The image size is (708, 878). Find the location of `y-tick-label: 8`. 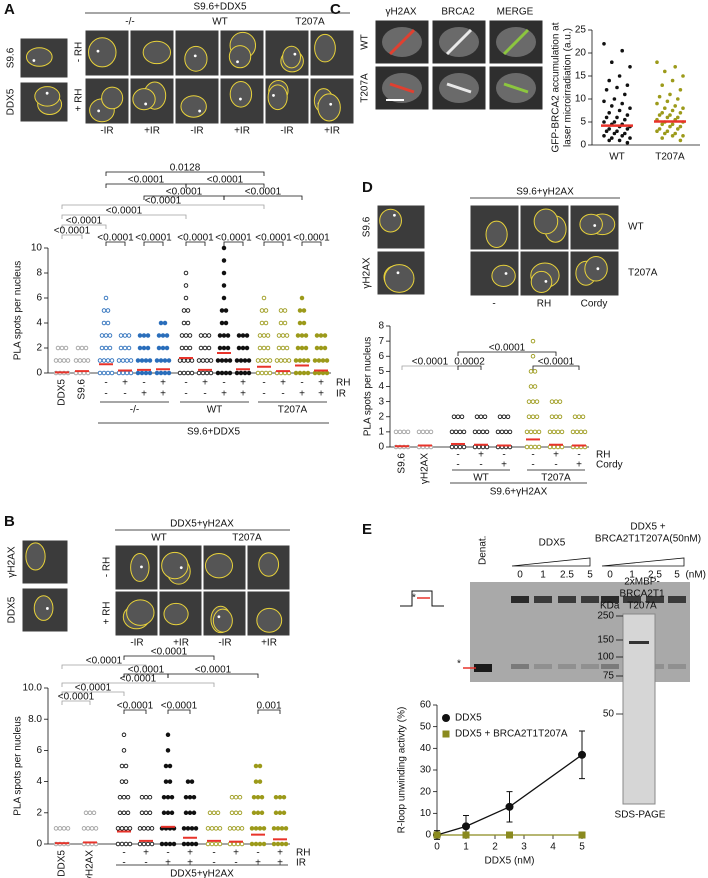

y-tick-label: 8 is located at coordinates (381, 326).